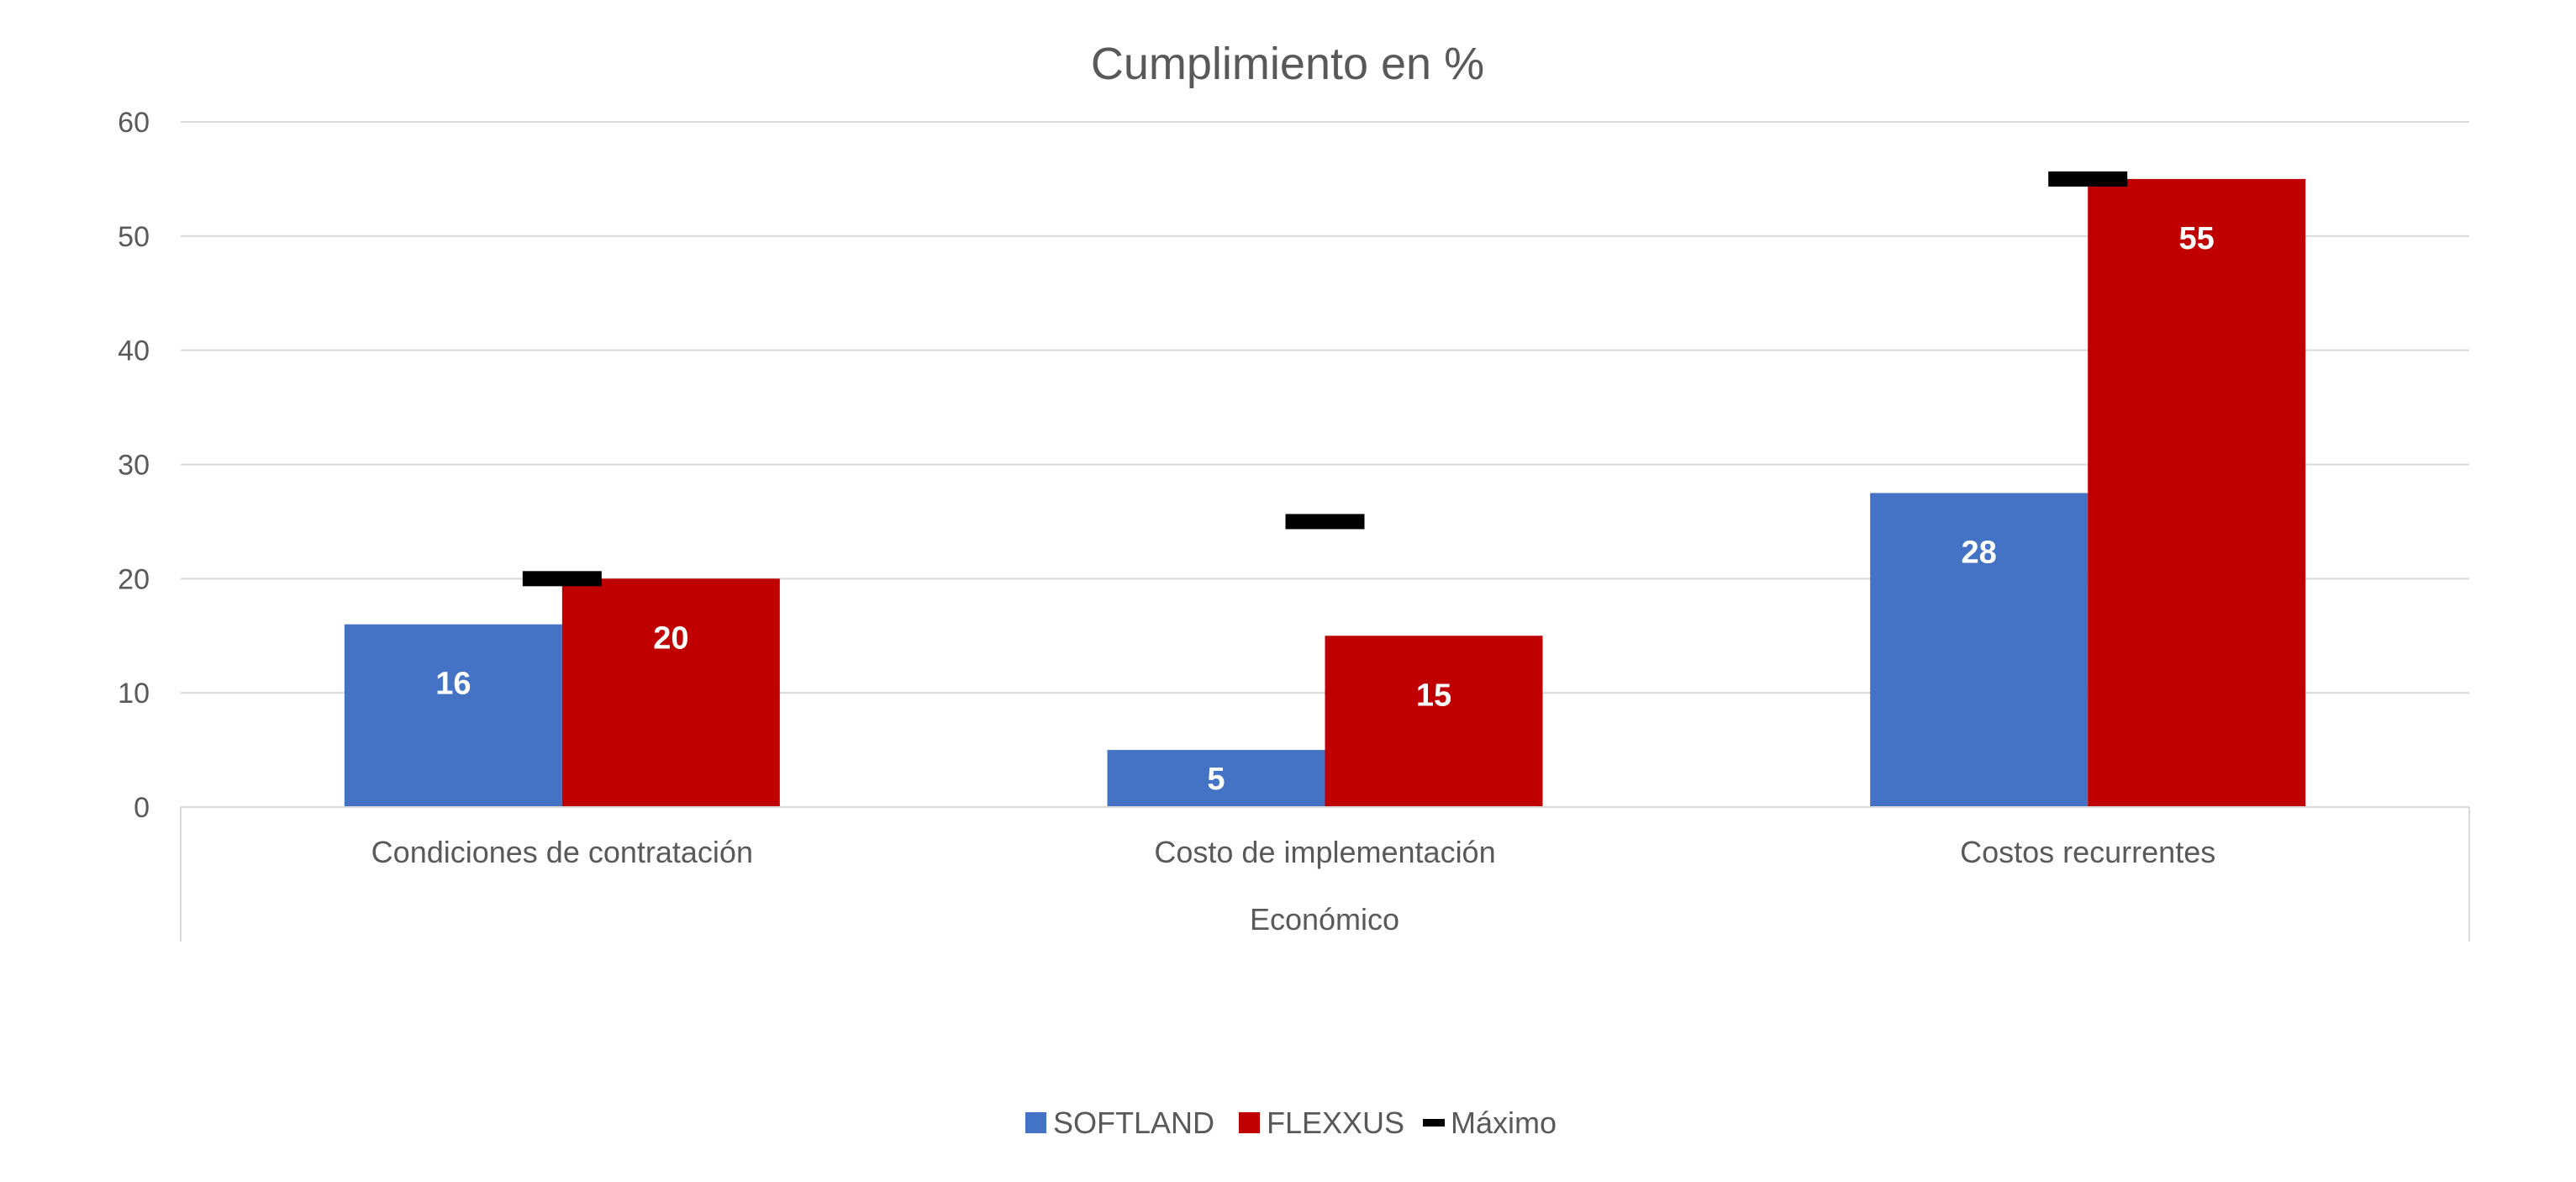 The height and width of the screenshot is (1182, 2576). I want to click on y-tick-label: 50, so click(134, 237).